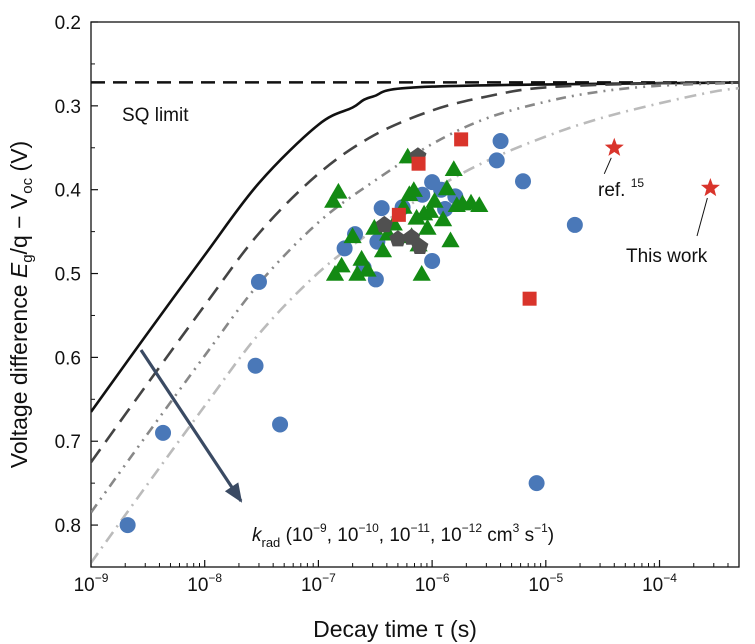 This screenshot has height=644, width=755. I want to click on sq-limit-label: SQ limit, so click(155, 115).